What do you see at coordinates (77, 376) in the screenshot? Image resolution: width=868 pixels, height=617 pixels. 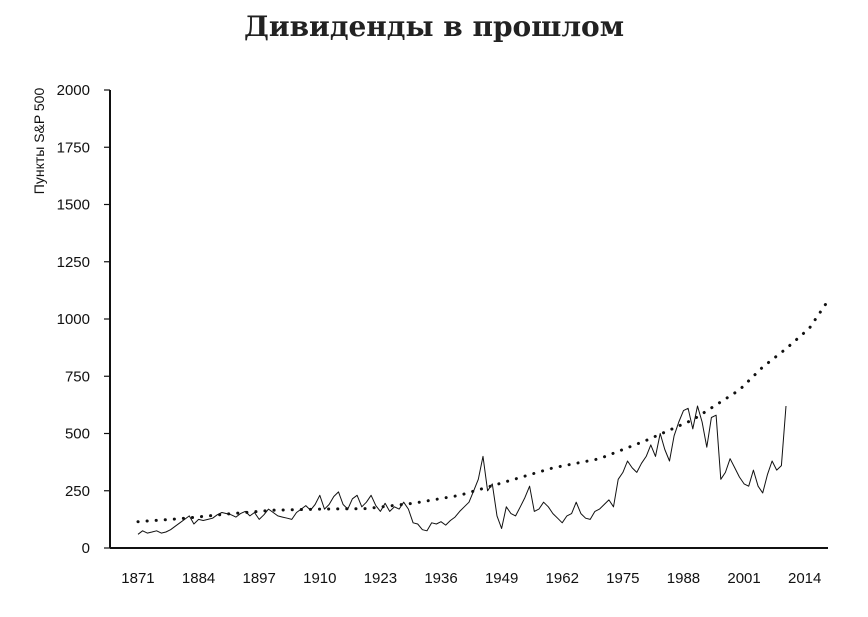 I see `y-tick-label: 750` at bounding box center [77, 376].